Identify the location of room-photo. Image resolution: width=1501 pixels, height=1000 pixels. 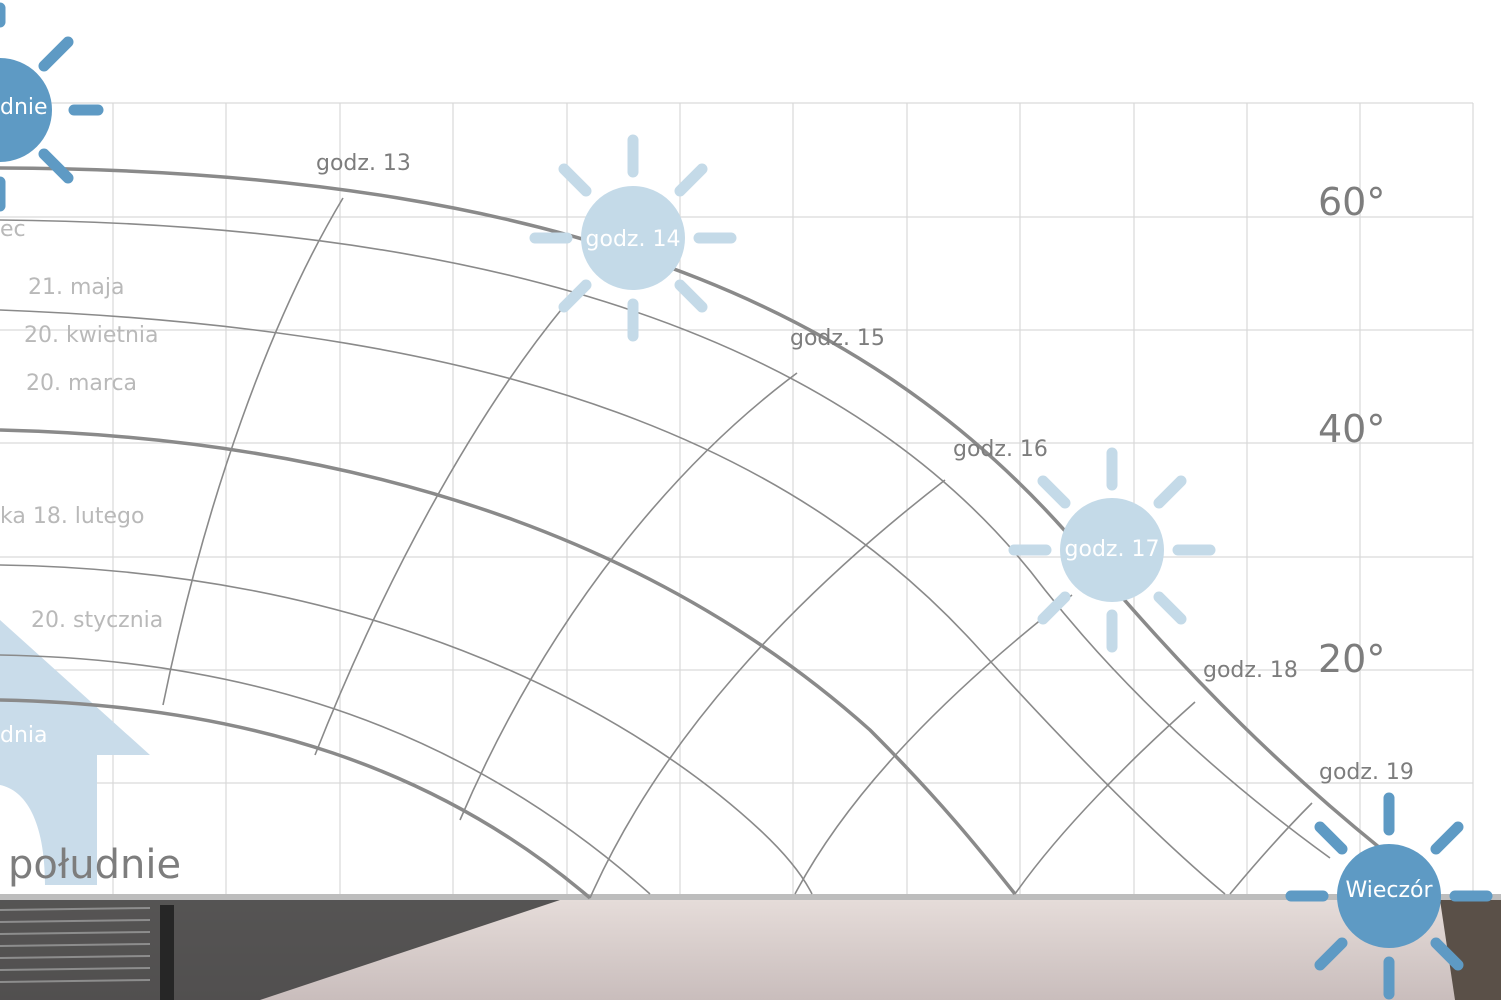
(750, 947).